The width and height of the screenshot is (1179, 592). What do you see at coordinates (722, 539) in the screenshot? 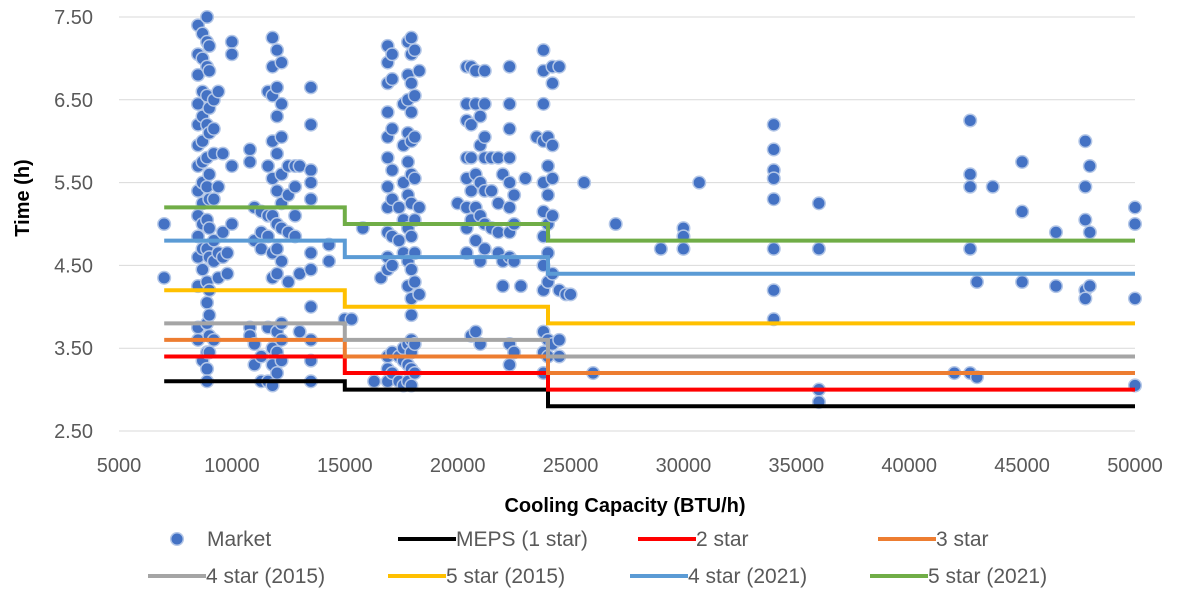
I see `legend-label: 2 star` at bounding box center [722, 539].